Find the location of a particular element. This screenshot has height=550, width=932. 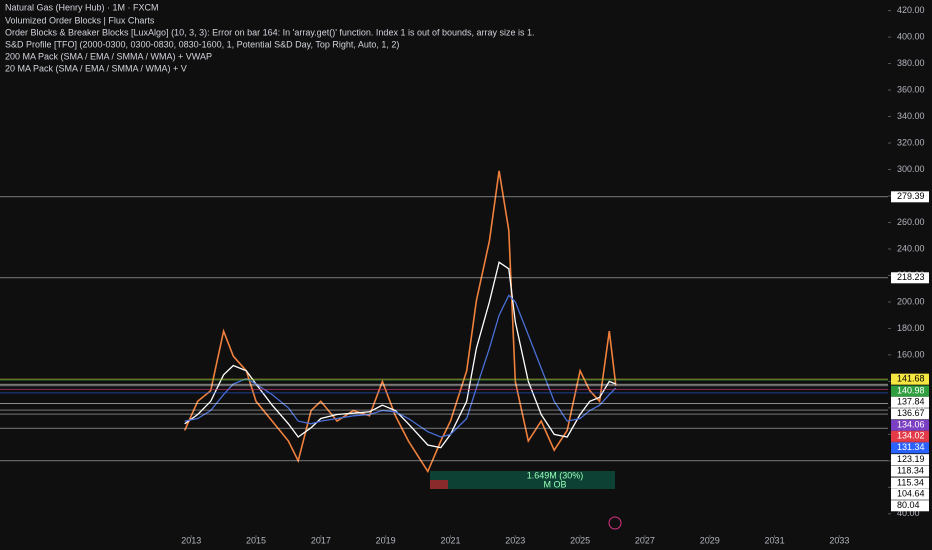

y-tick-label: 340.00 is located at coordinates (911, 116).